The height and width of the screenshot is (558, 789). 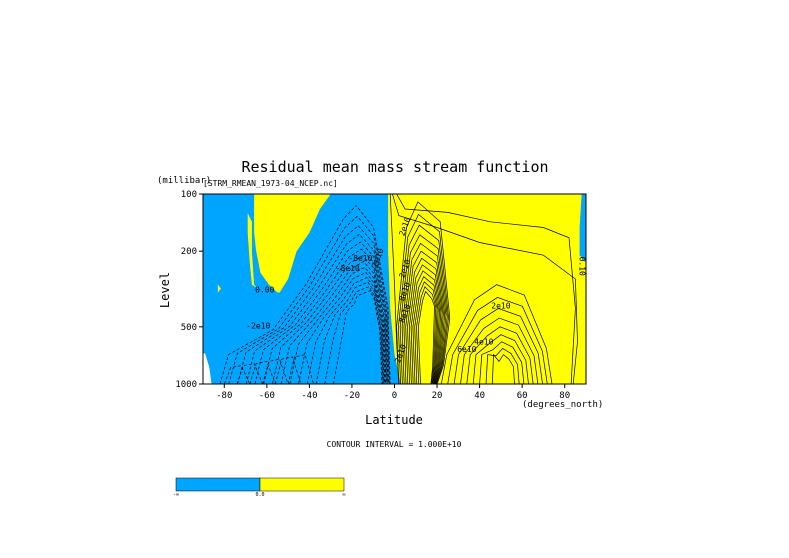 I want to click on y-tick-label: 1000, so click(x=186, y=385).